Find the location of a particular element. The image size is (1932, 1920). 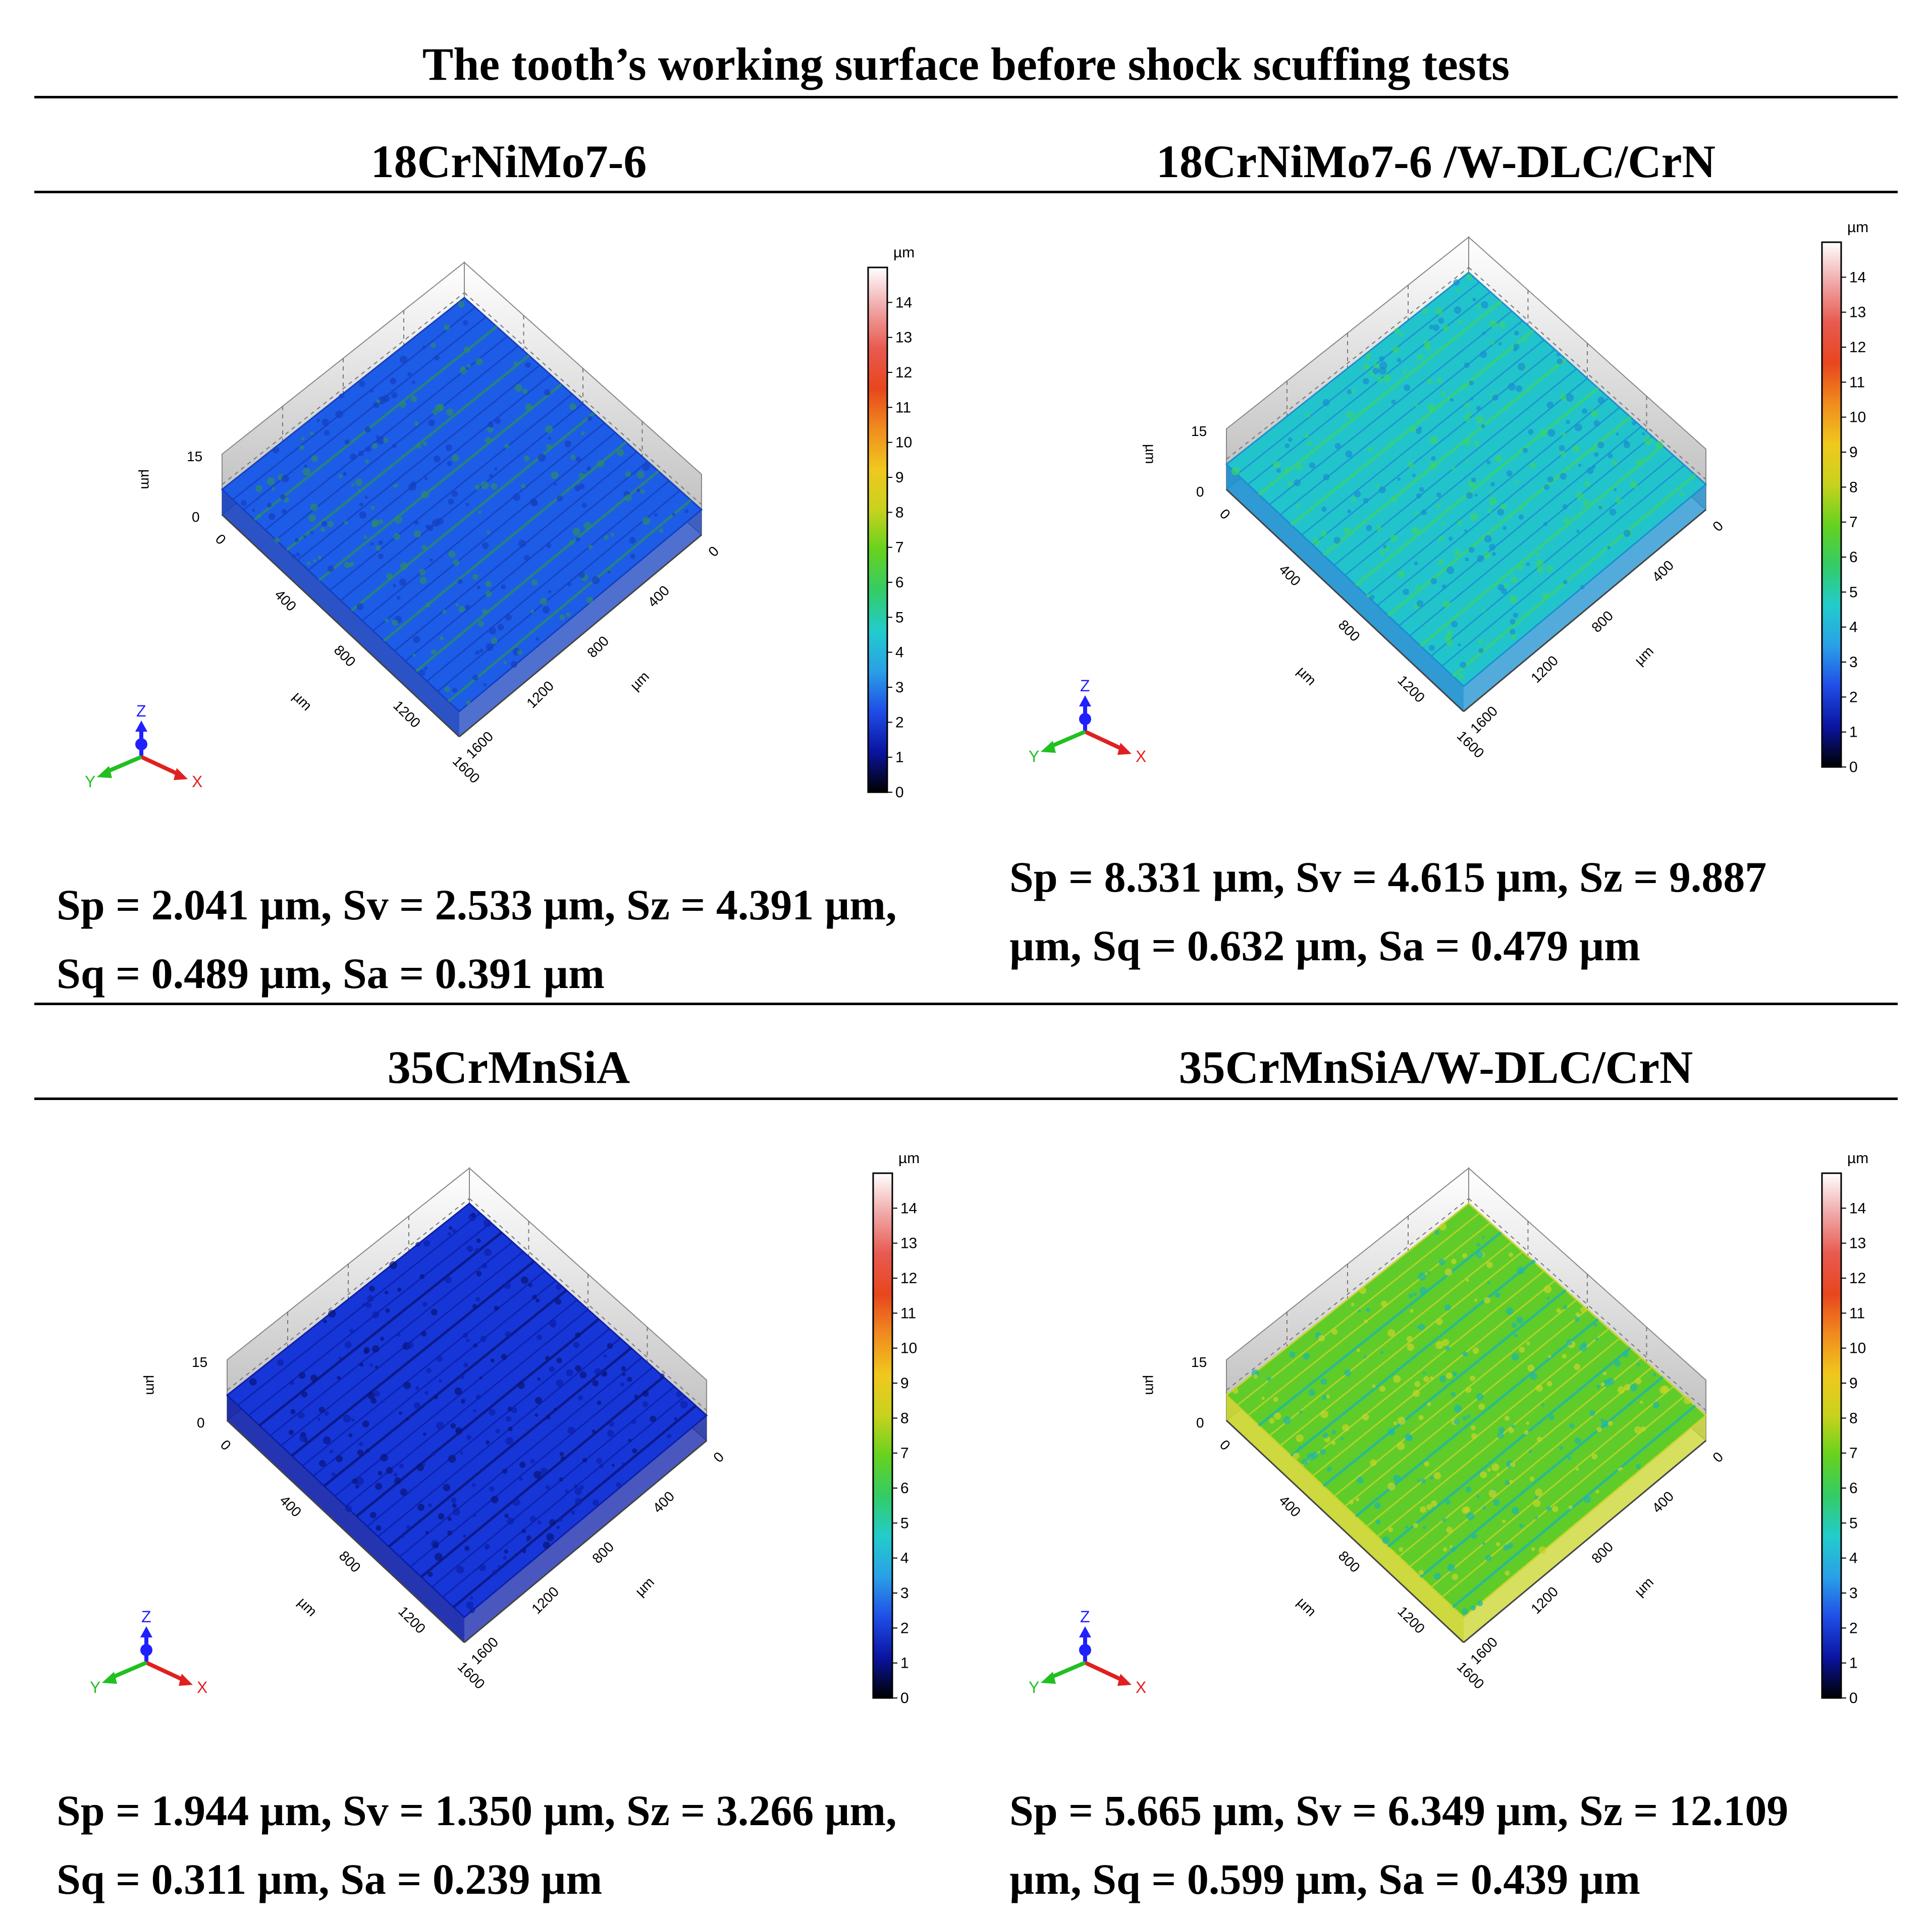

z-axis-arrowhead is located at coordinates (146, 1631).